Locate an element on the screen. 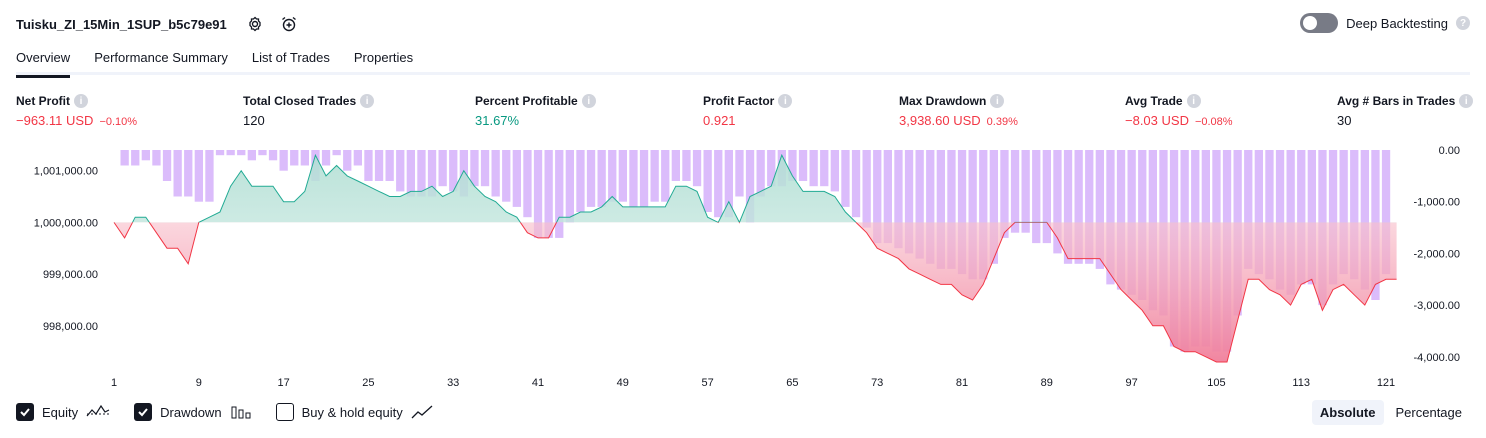 The height and width of the screenshot is (438, 1486). legend-drawdown: Drawdown is located at coordinates (192, 412).